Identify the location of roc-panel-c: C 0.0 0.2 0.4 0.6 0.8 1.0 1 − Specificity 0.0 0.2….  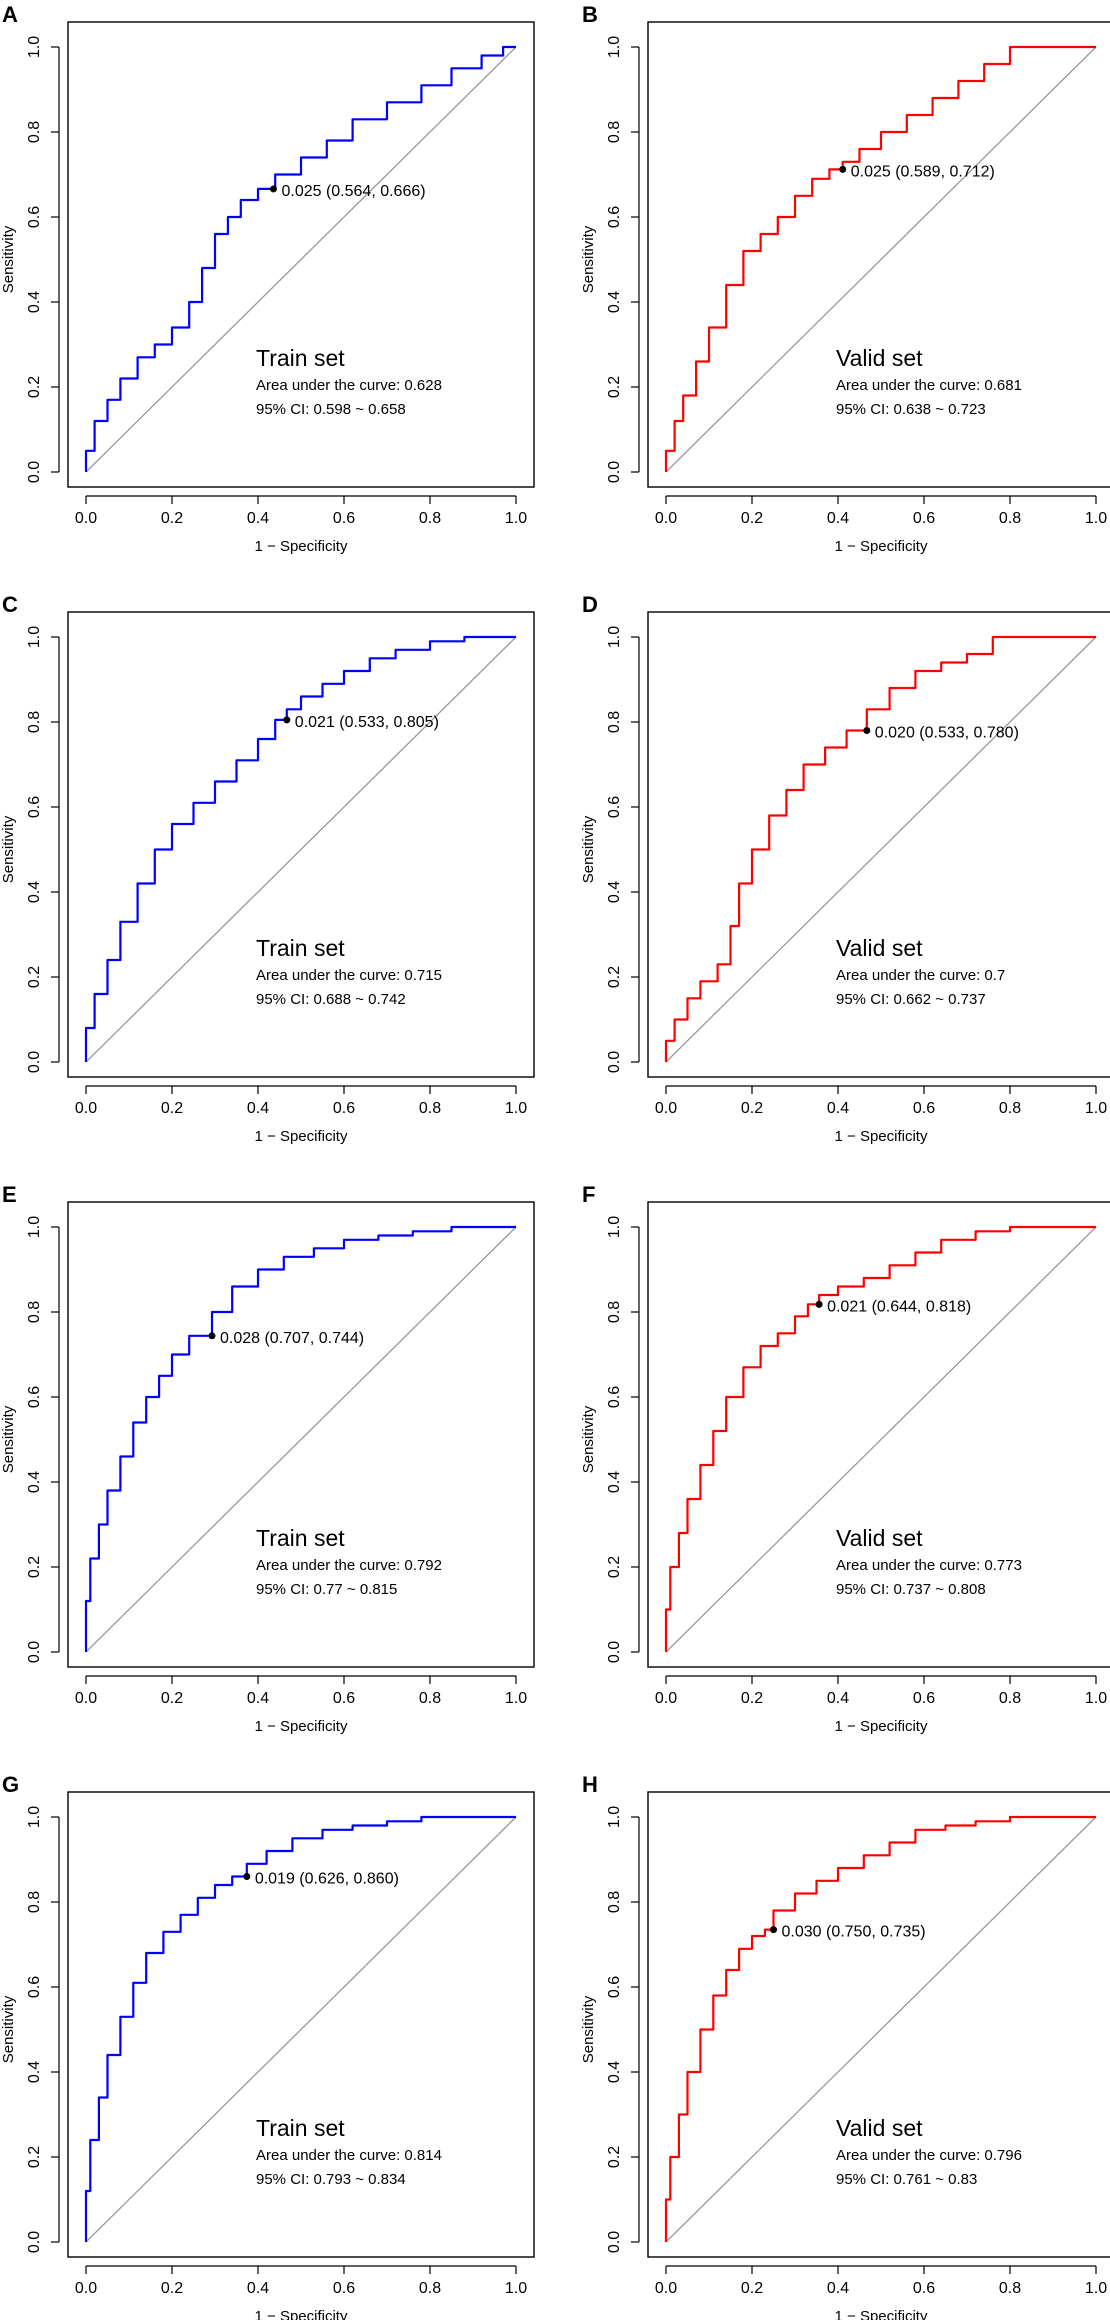
(267, 868).